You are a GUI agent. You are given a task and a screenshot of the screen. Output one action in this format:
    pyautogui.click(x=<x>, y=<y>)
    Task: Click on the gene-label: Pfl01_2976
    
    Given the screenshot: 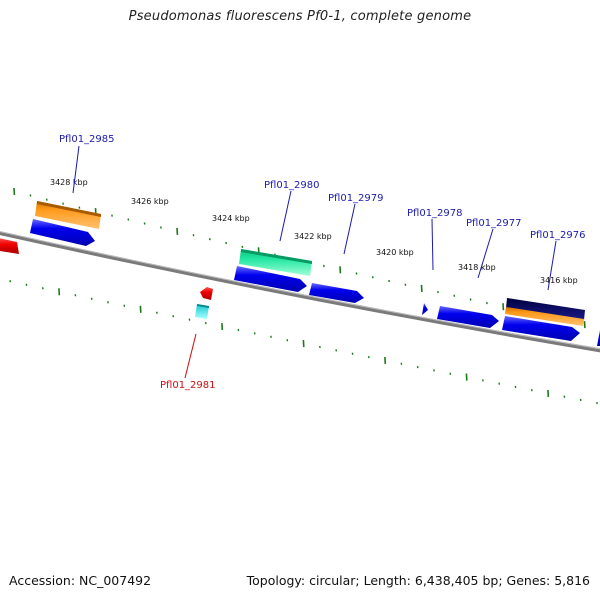 What is the action you would take?
    pyautogui.click(x=558, y=235)
    